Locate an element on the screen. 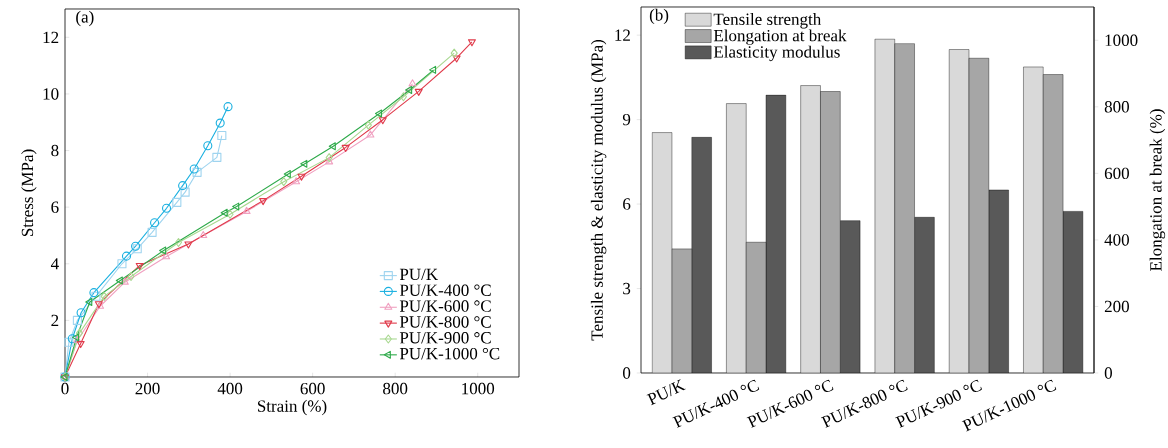 The image size is (1168, 448). x-tick-label: 800 is located at coordinates (395, 388).